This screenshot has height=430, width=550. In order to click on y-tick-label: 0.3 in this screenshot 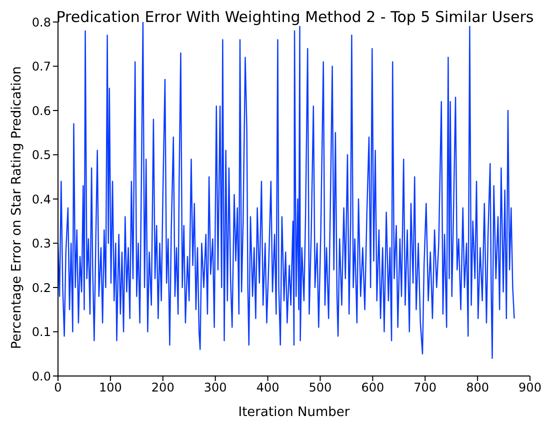, I will do `click(41, 243)`.